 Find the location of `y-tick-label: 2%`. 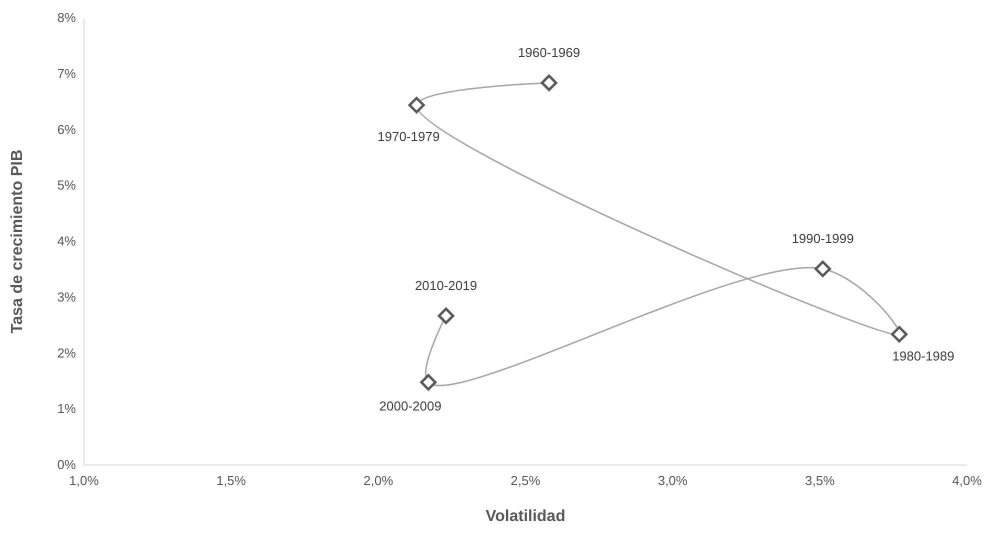

y-tick-label: 2% is located at coordinates (66, 352).